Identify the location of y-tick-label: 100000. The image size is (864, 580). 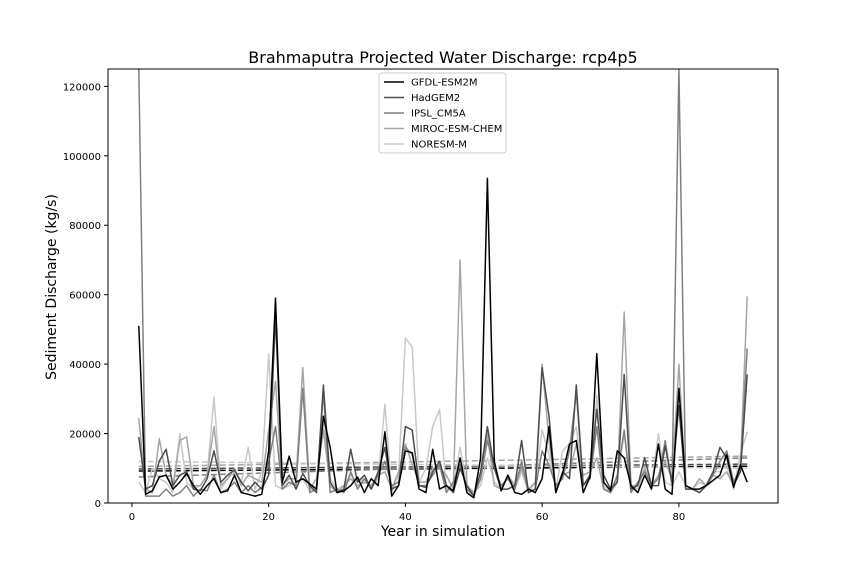
(82, 157).